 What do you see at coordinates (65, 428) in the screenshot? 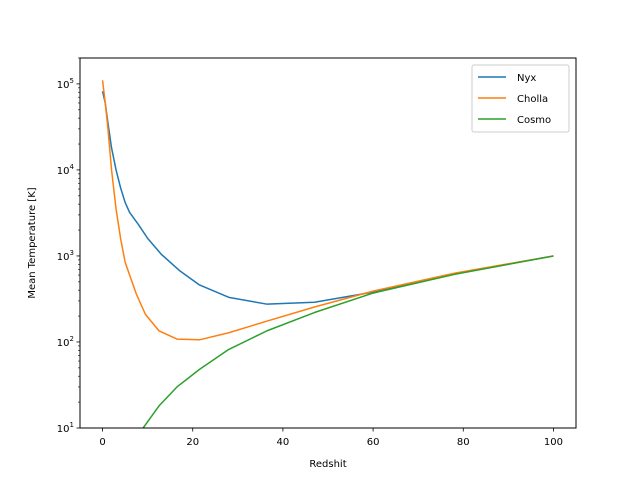
I see `y-tick-label: 10¹` at bounding box center [65, 428].